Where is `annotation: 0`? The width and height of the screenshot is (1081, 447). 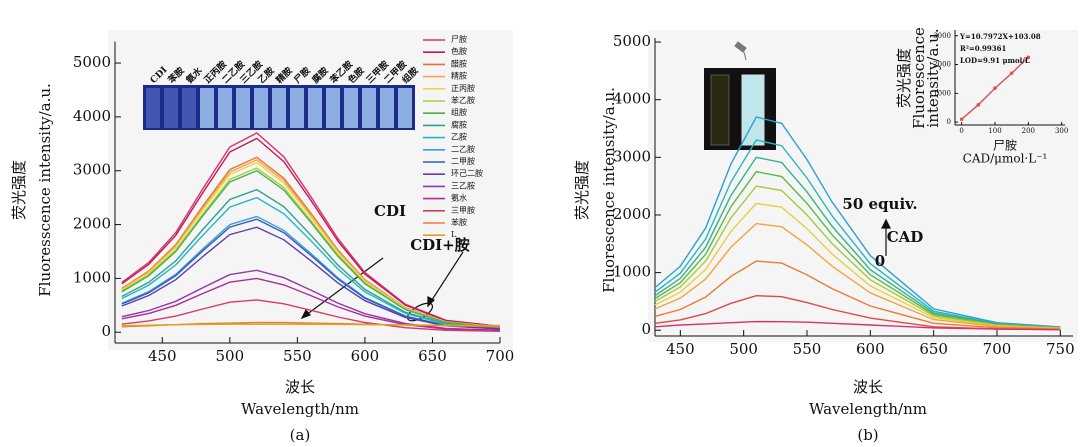
annotation: 0 is located at coordinates (880, 261).